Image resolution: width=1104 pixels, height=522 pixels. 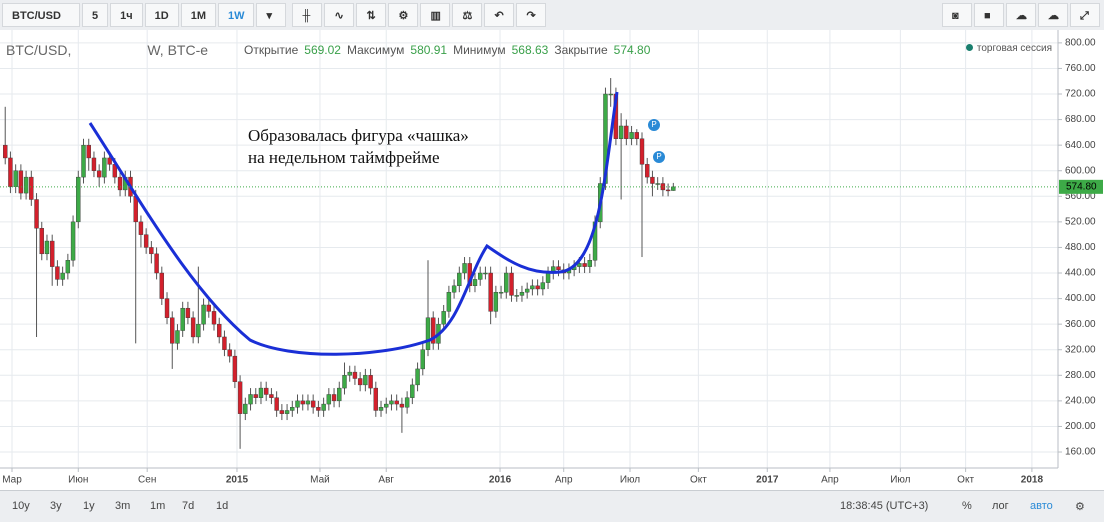 What do you see at coordinates (630, 480) in the screenshot?
I see `x-tick-label: Июл` at bounding box center [630, 480].